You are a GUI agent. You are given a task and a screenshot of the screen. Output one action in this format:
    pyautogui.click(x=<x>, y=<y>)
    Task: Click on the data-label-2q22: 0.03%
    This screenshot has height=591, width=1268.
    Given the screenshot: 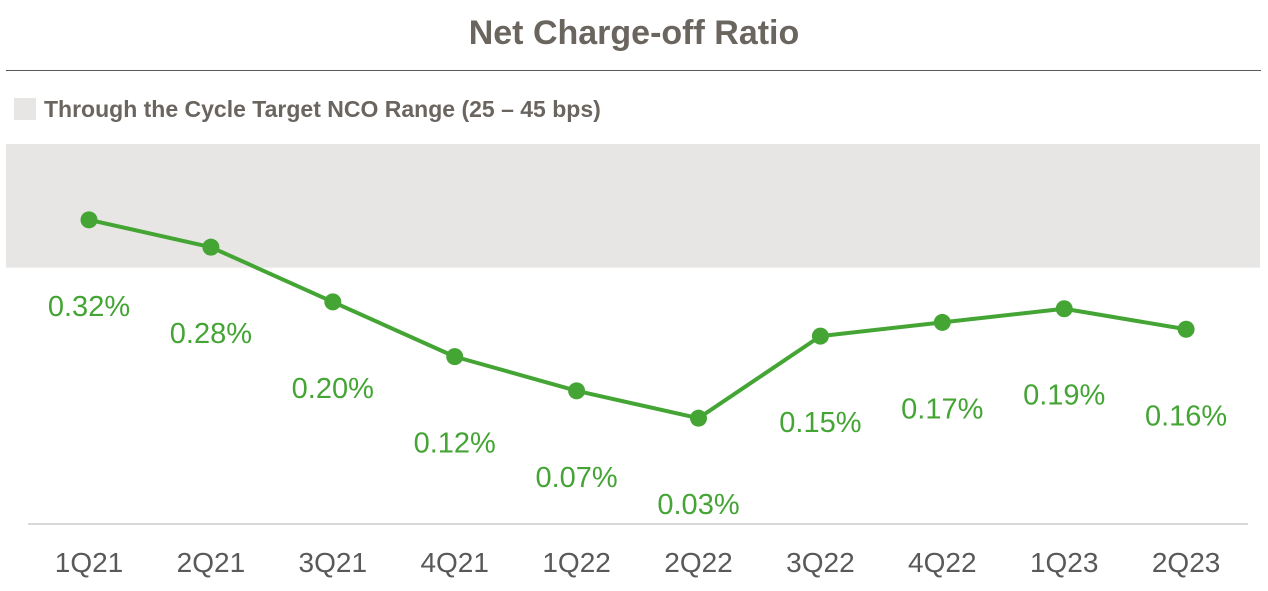 What is the action you would take?
    pyautogui.click(x=698, y=505)
    